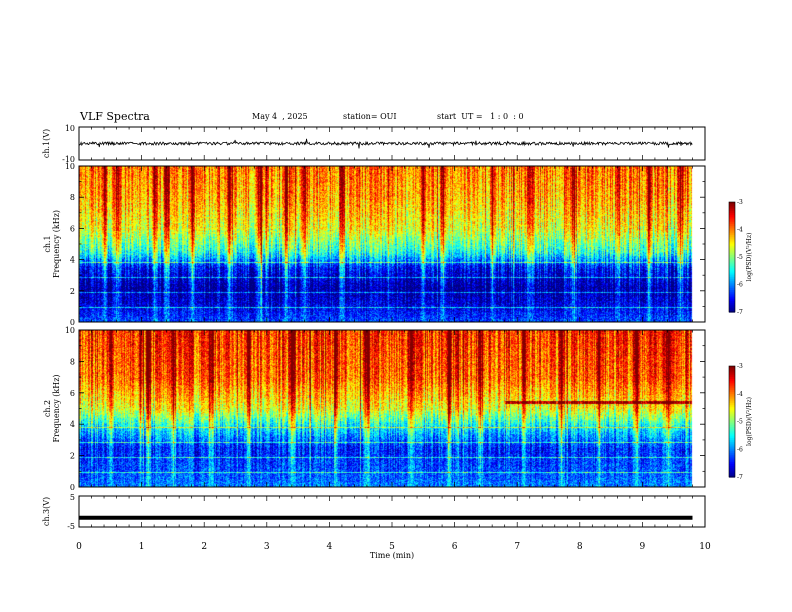 Image resolution: width=792 pixels, height=612 pixels. I want to click on ch1-wave-ylabel: ch.1(V), so click(46, 143).